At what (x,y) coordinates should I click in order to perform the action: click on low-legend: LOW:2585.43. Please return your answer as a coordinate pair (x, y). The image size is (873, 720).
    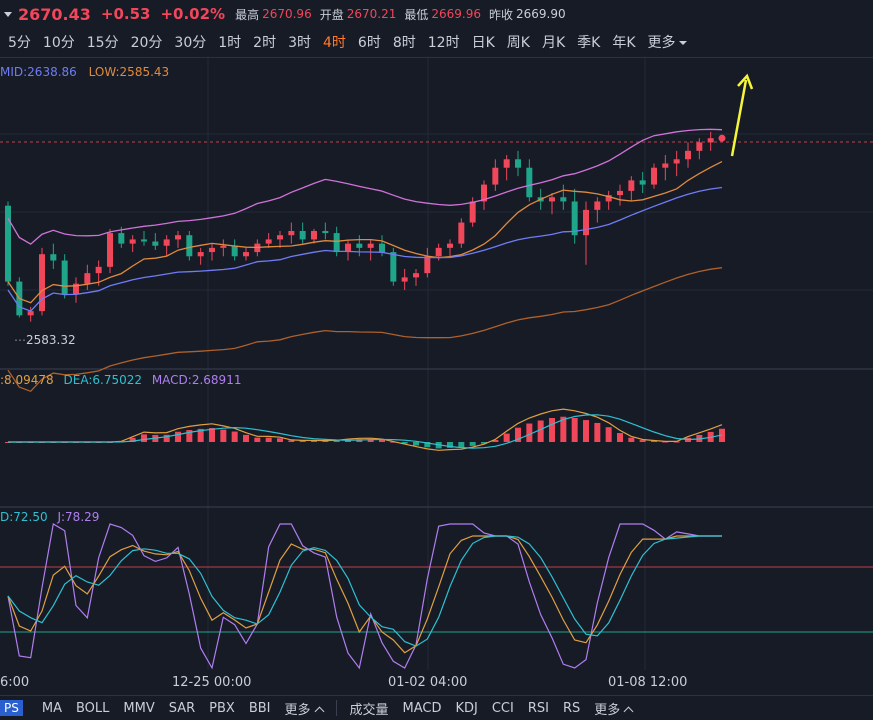
    Looking at the image, I should click on (129, 72).